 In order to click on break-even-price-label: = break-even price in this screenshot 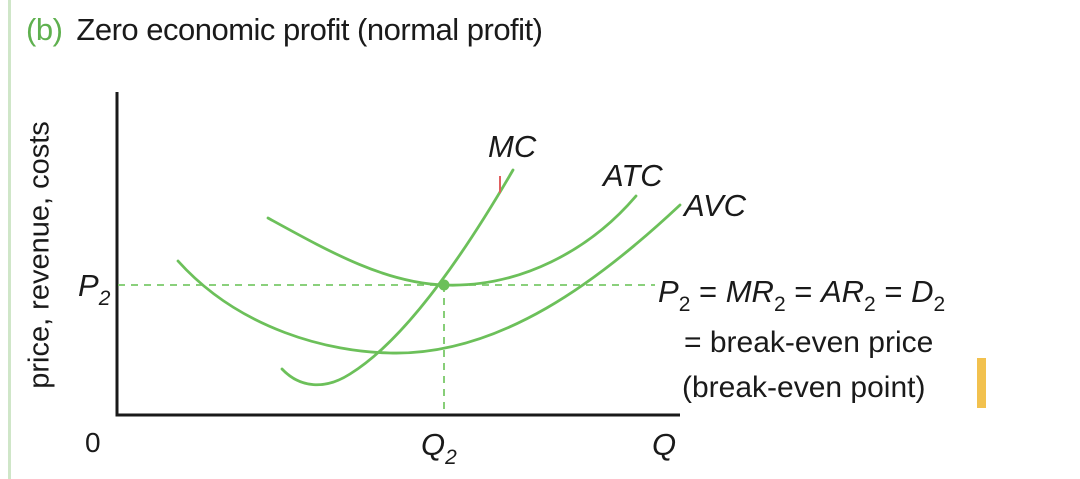, I will do `click(808, 342)`.